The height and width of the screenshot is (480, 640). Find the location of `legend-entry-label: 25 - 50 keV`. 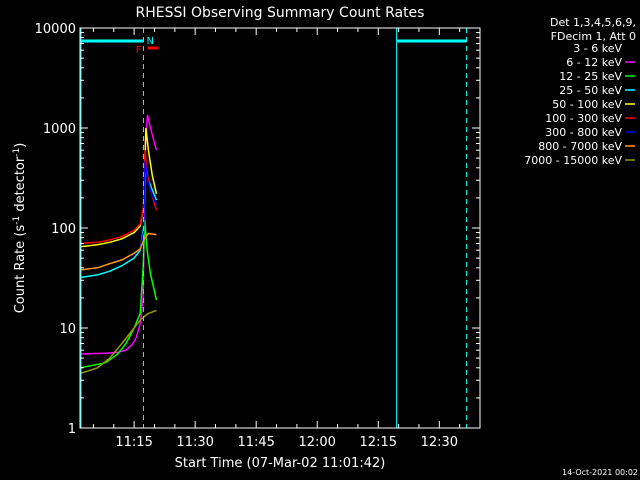

legend-entry-label: 25 - 50 keV is located at coordinates (590, 90).